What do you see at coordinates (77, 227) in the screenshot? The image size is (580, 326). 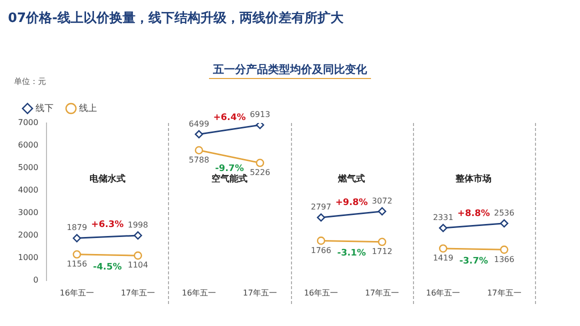 I see `data-label: 1879` at bounding box center [77, 227].